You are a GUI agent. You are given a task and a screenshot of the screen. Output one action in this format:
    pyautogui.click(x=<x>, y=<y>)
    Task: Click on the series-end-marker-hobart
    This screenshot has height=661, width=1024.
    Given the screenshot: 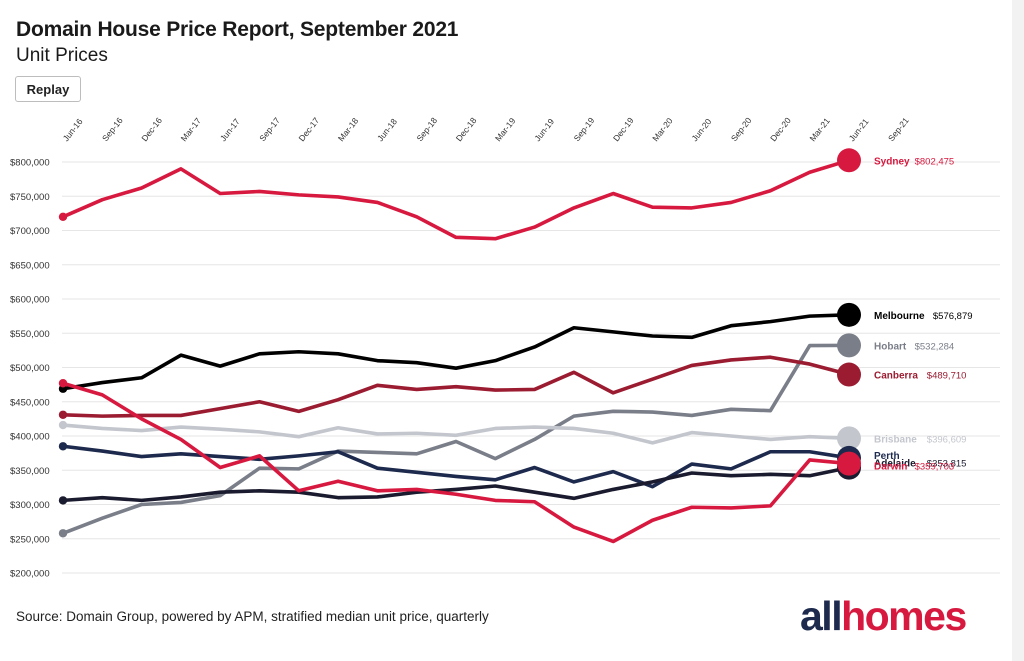 What is the action you would take?
    pyautogui.click(x=849, y=345)
    